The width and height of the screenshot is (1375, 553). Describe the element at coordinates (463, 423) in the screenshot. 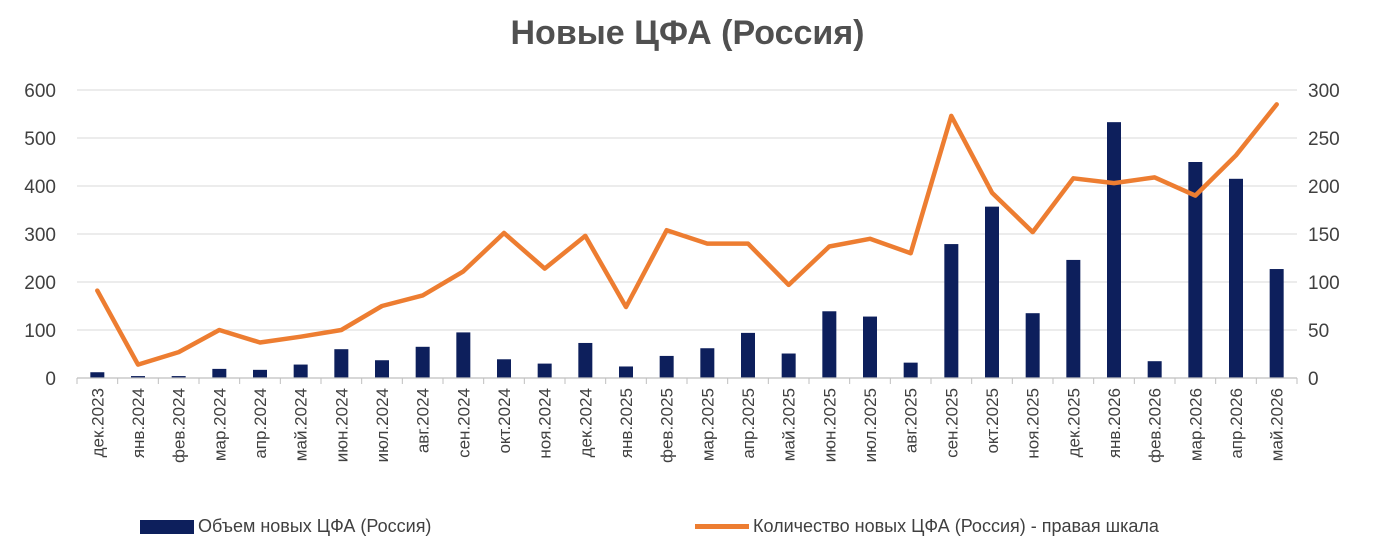

I see `x-tick-label: сен.2024` at that location.